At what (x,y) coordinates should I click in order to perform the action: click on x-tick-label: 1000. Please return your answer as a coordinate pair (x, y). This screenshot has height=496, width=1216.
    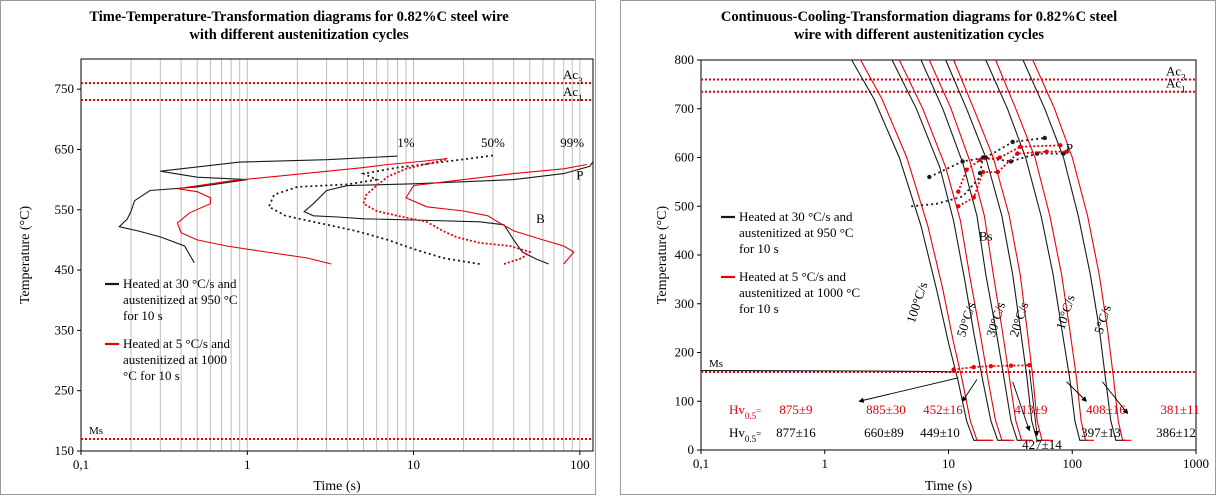
    Looking at the image, I should click on (1196, 463).